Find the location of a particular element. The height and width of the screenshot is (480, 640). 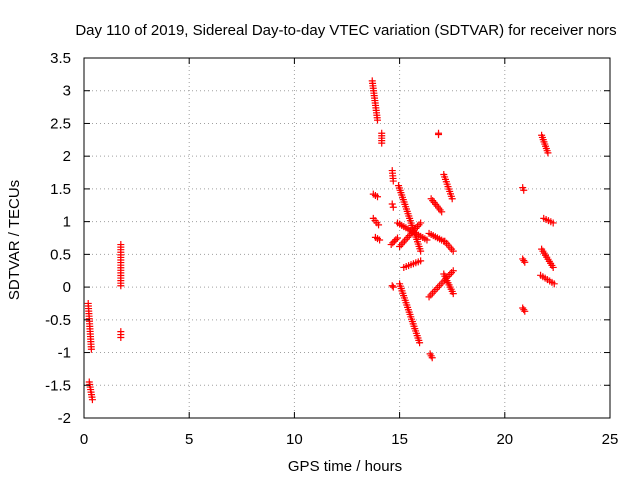

x-tick-label: 0 is located at coordinates (84, 439).